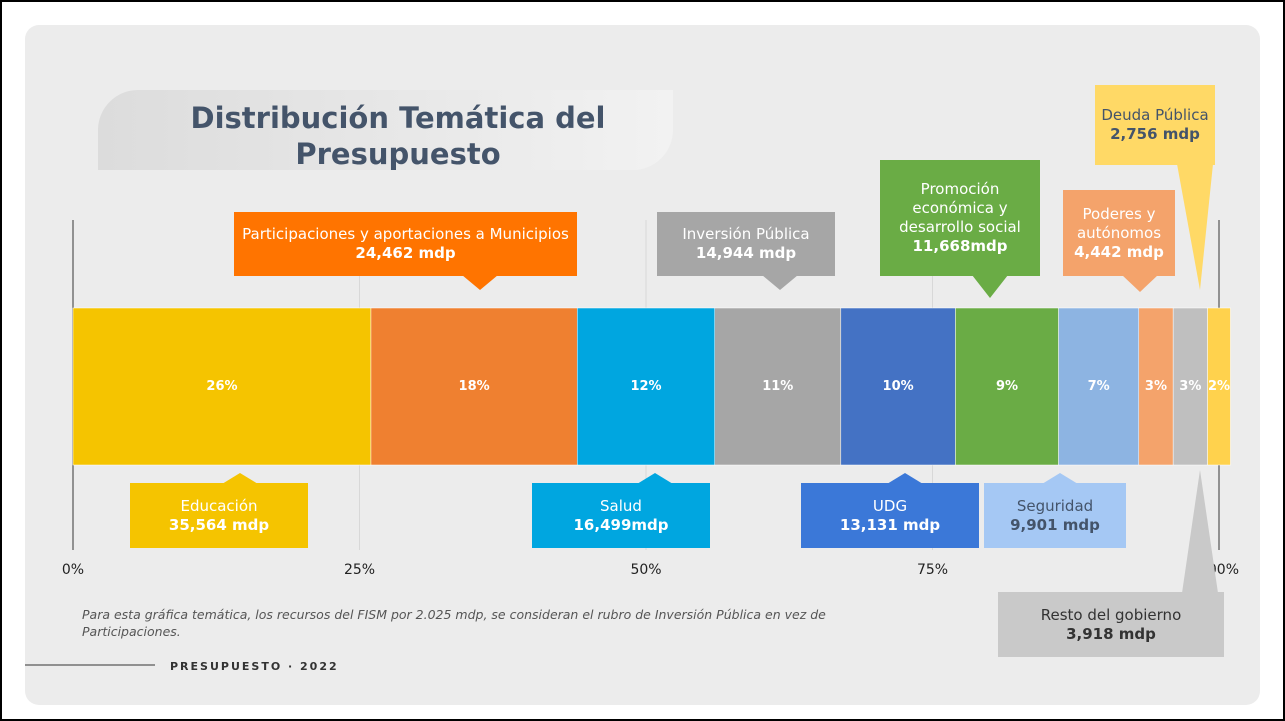 The image size is (1285, 721). I want to click on callout-name: Salud, so click(621, 505).